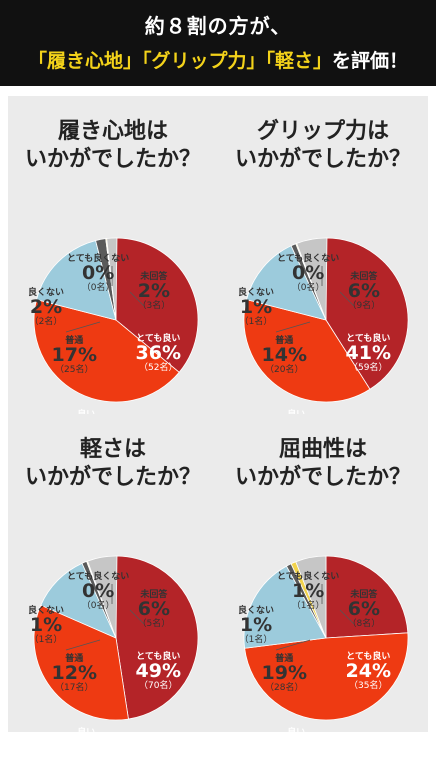 The height and width of the screenshot is (767, 436). What do you see at coordinates (86, 762) in the screenshot?
I see `slice-label-count: （51名）` at bounding box center [86, 762].